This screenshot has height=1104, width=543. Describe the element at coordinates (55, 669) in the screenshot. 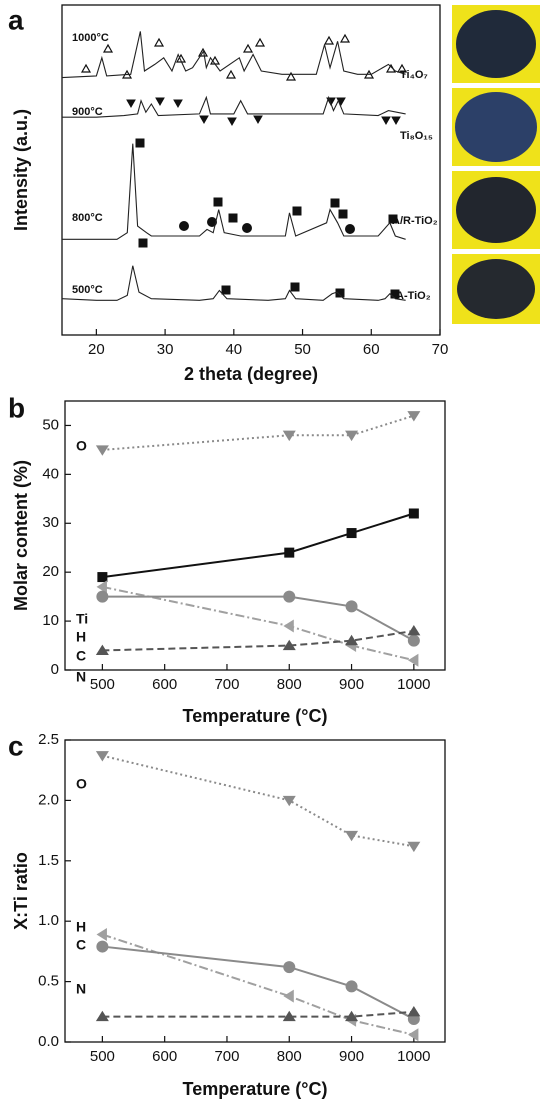

I see `y-tick-label: 0` at that location.